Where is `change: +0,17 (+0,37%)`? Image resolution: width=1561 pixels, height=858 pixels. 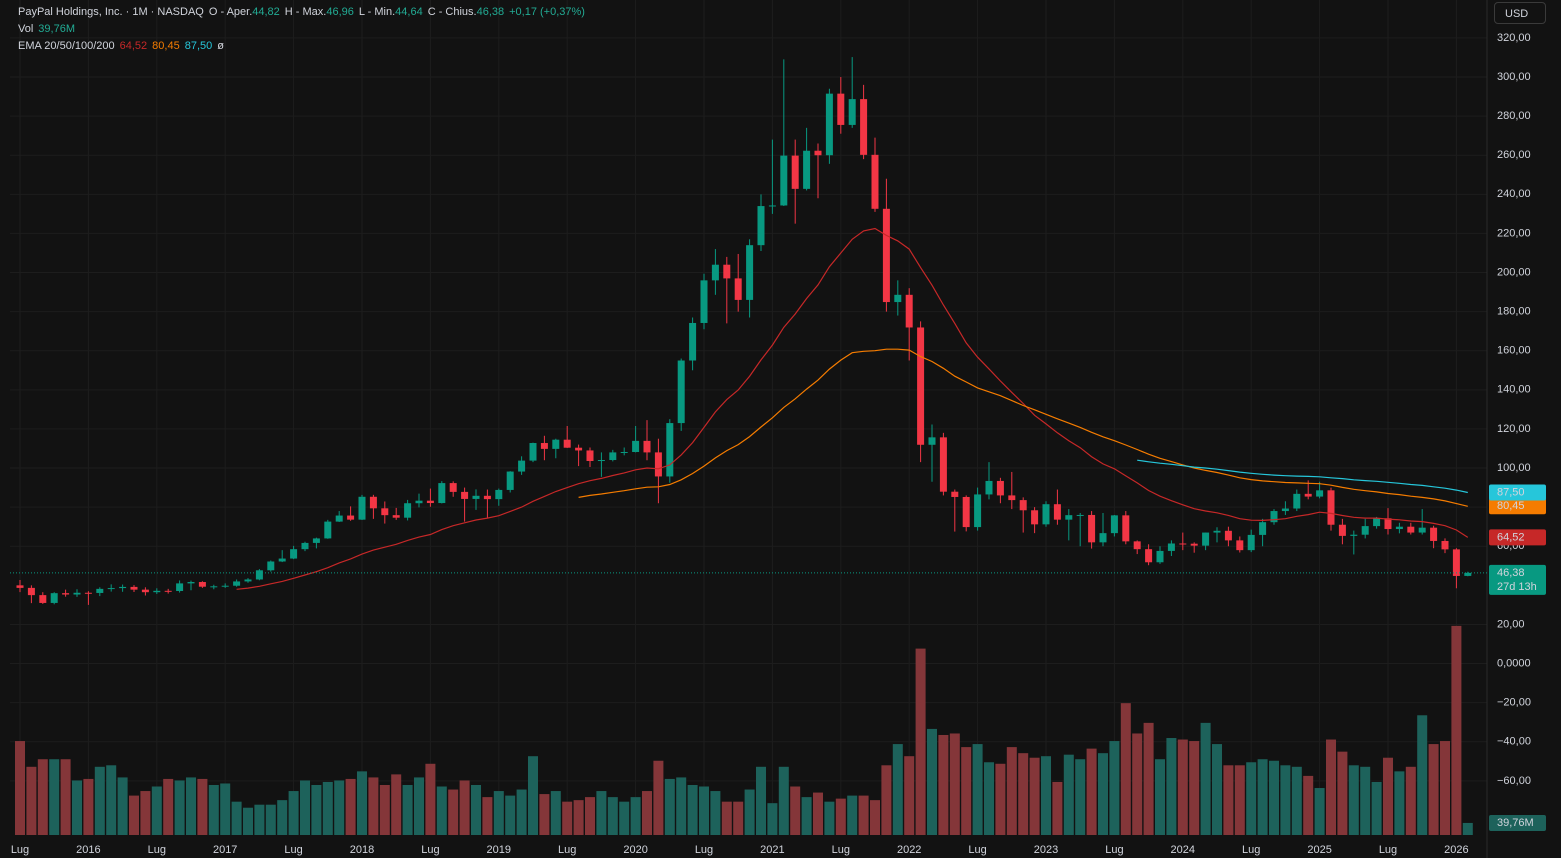
change: +0,17 (+0,37%) is located at coordinates (547, 12).